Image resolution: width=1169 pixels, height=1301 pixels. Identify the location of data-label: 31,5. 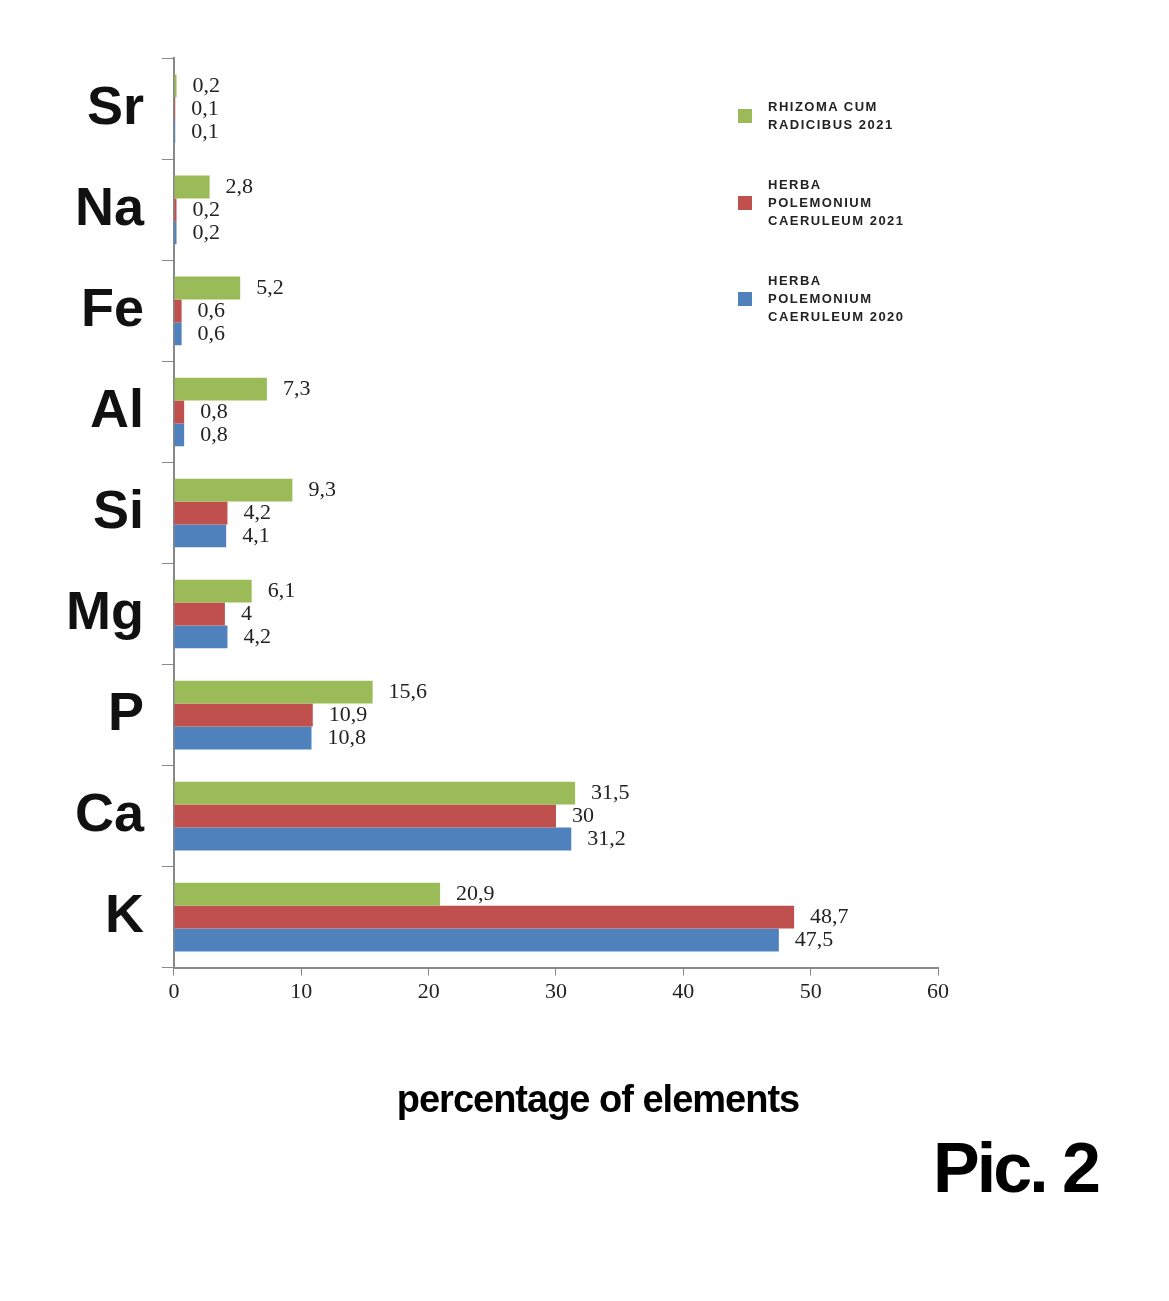
(610, 791).